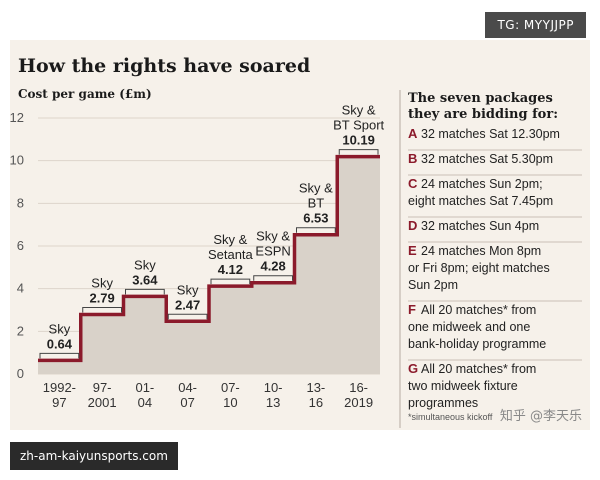 Image resolution: width=600 pixels, height=480 pixels. What do you see at coordinates (358, 402) in the screenshot?
I see `x-tick-label: 2019` at bounding box center [358, 402].